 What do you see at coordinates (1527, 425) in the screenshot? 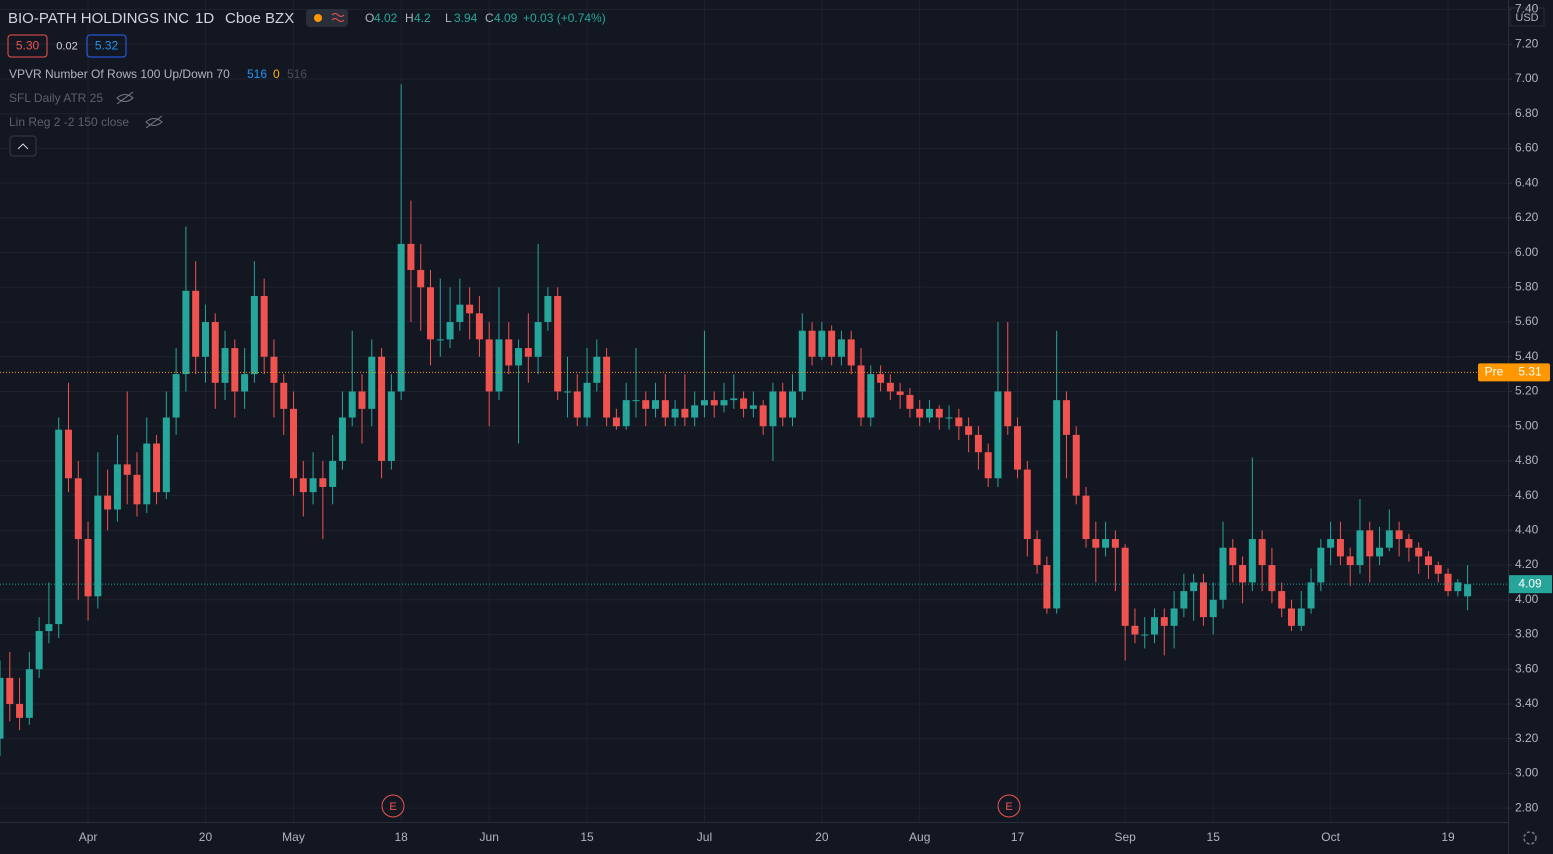
I see `y-tick-label: 5.00` at bounding box center [1527, 425].